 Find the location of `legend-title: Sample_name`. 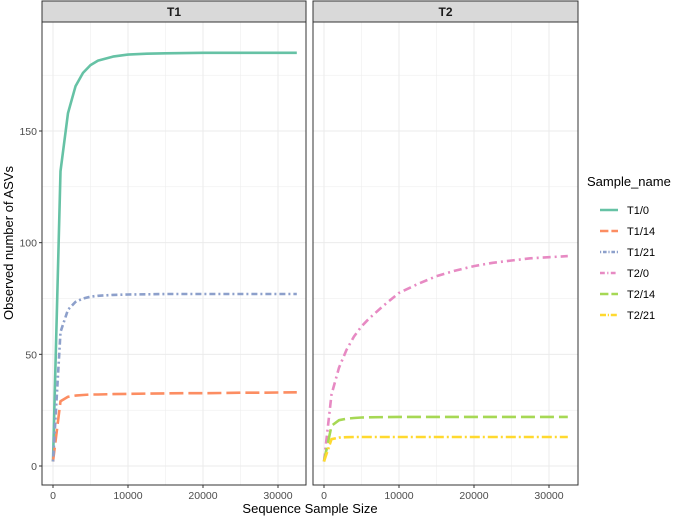

legend-title: Sample_name is located at coordinates (629, 181).